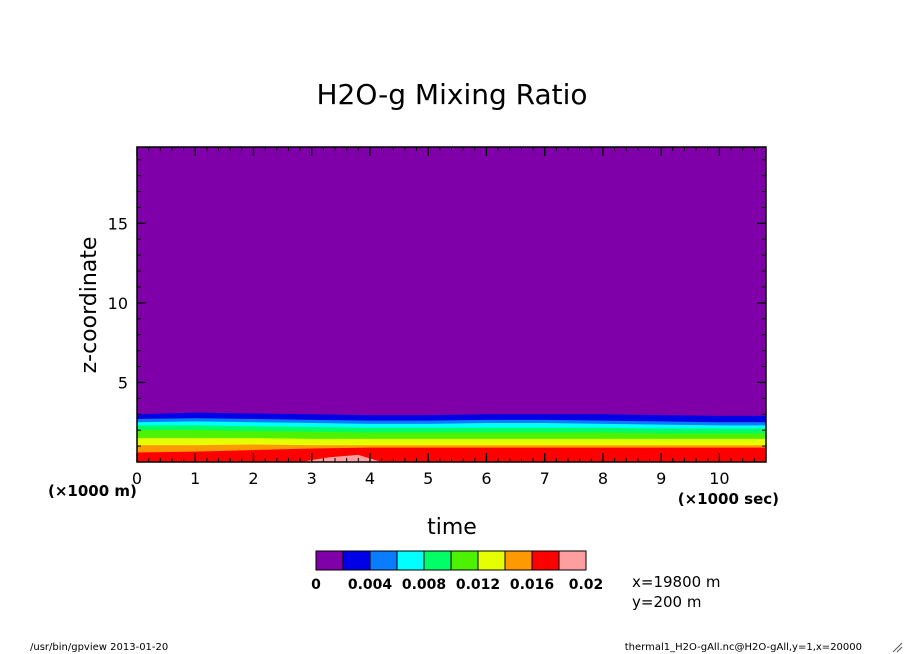 The width and height of the screenshot is (904, 654). Describe the element at coordinates (545, 478) in the screenshot. I see `x-tick-label: 7` at that location.